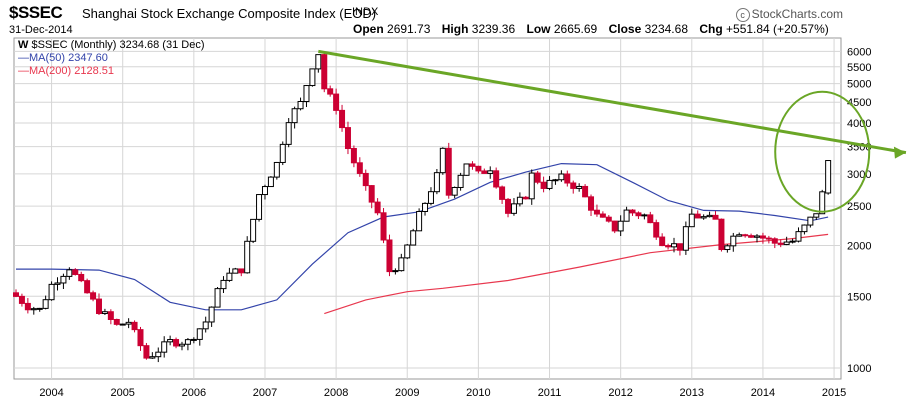 Image resolution: width=919 pixels, height=409 pixels. I want to click on exchange-label: INDX, so click(365, 12).